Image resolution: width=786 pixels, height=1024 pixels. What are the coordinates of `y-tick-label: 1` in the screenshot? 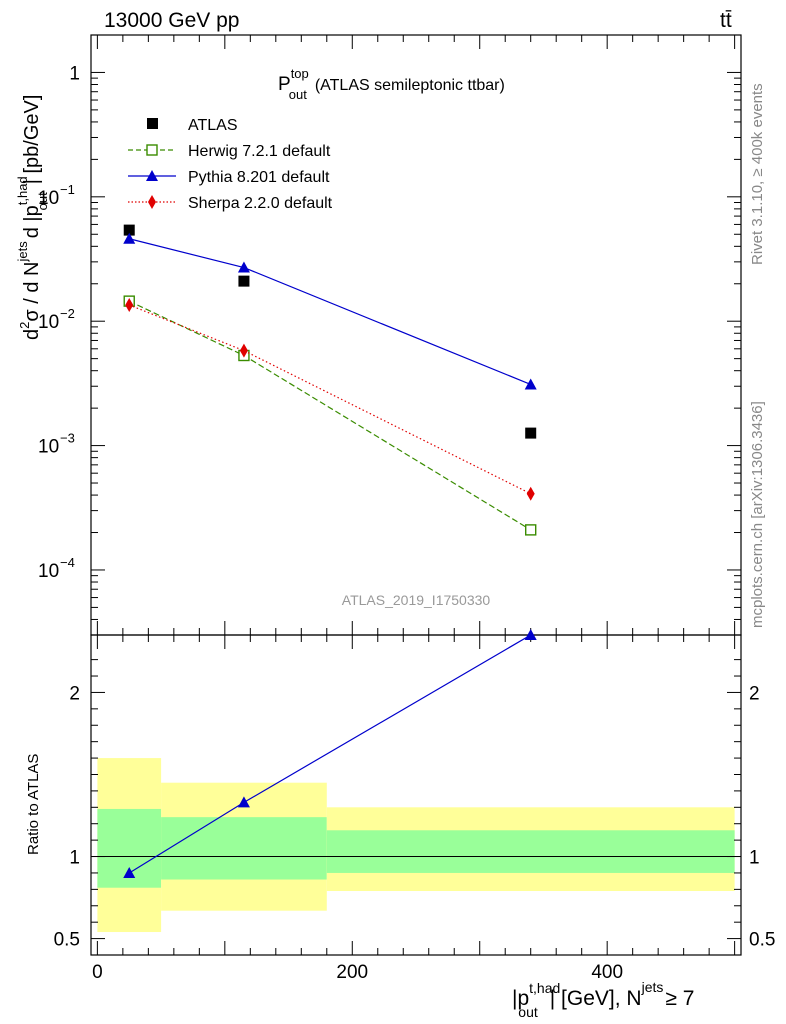 It's located at (74, 73).